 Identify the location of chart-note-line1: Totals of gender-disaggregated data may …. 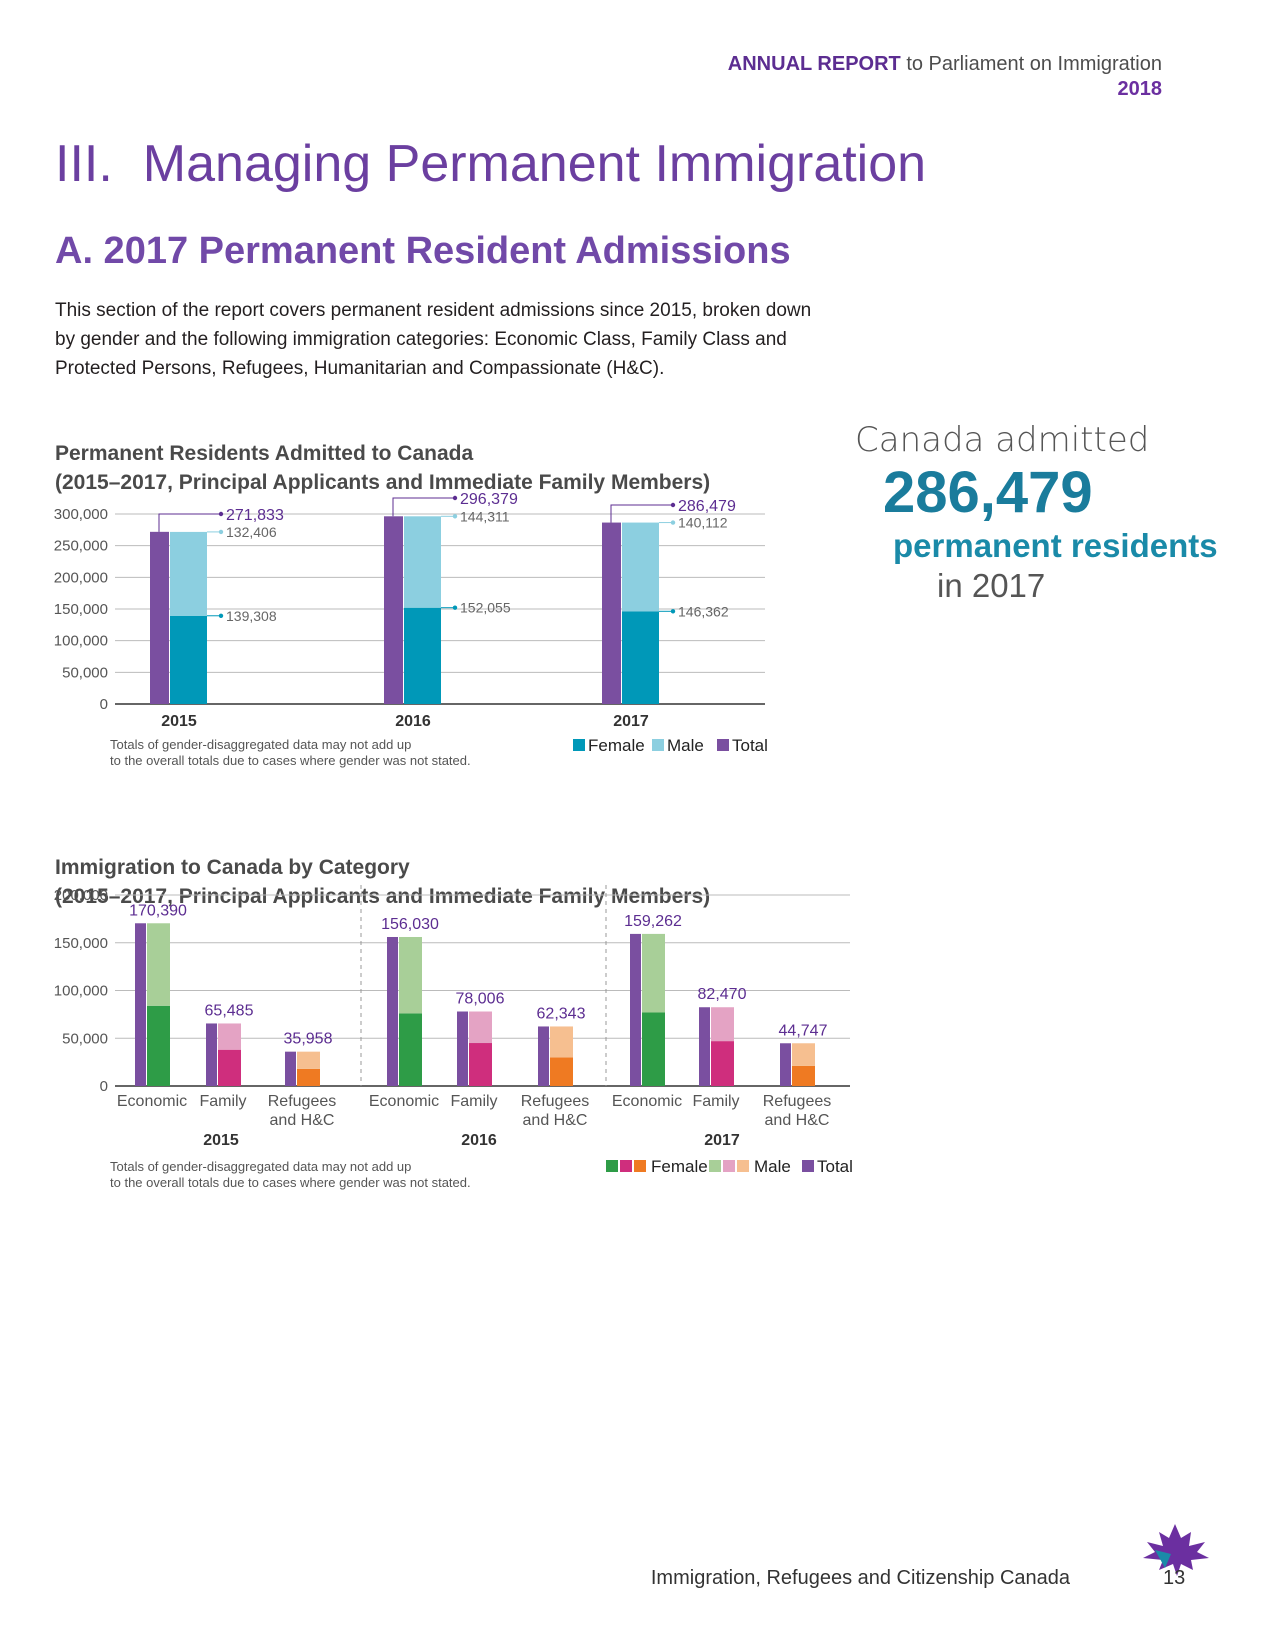
(260, 1166).